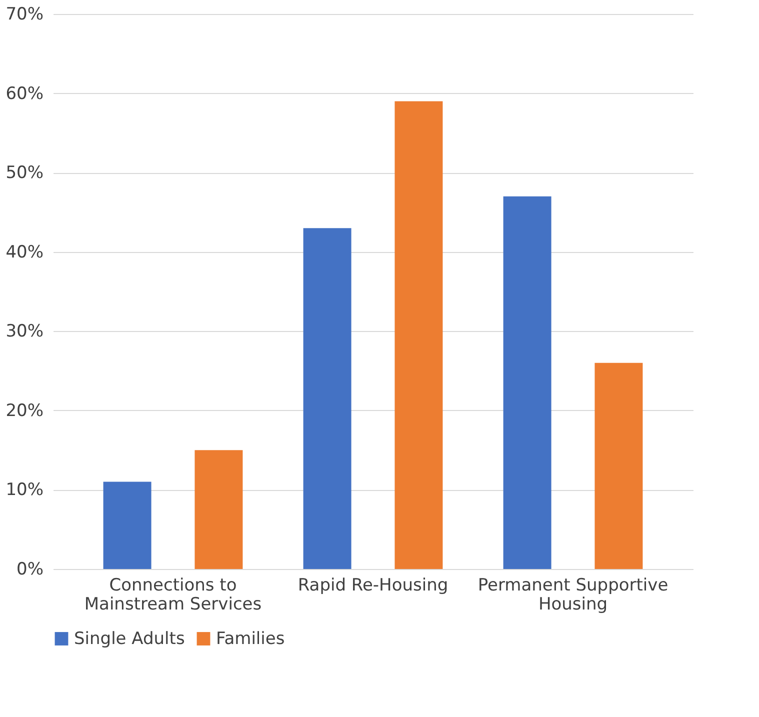 The height and width of the screenshot is (717, 759). What do you see at coordinates (25, 332) in the screenshot?
I see `y-tick-label: 30%` at bounding box center [25, 332].